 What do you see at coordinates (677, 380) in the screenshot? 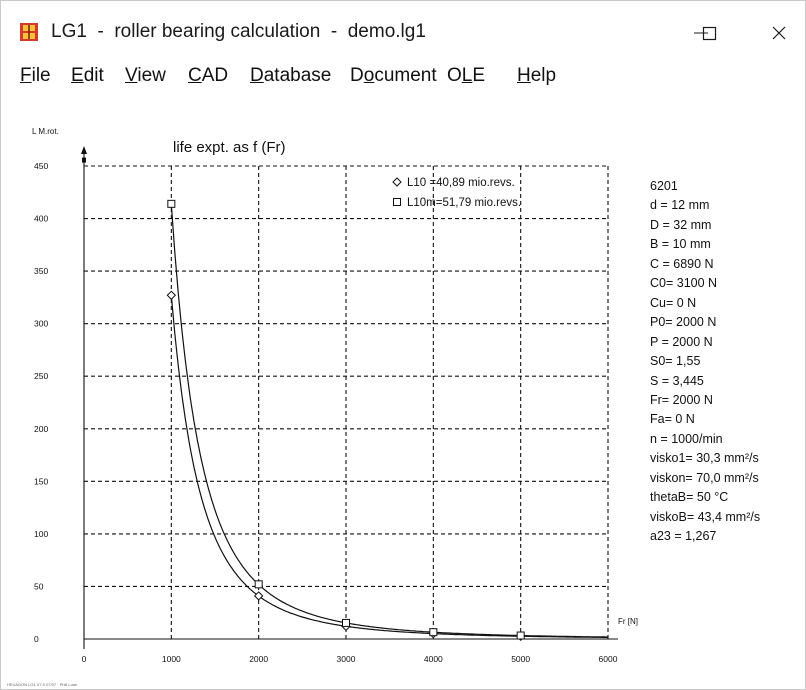
I see `bearing-info-line: S = 3,445` at bounding box center [677, 380].